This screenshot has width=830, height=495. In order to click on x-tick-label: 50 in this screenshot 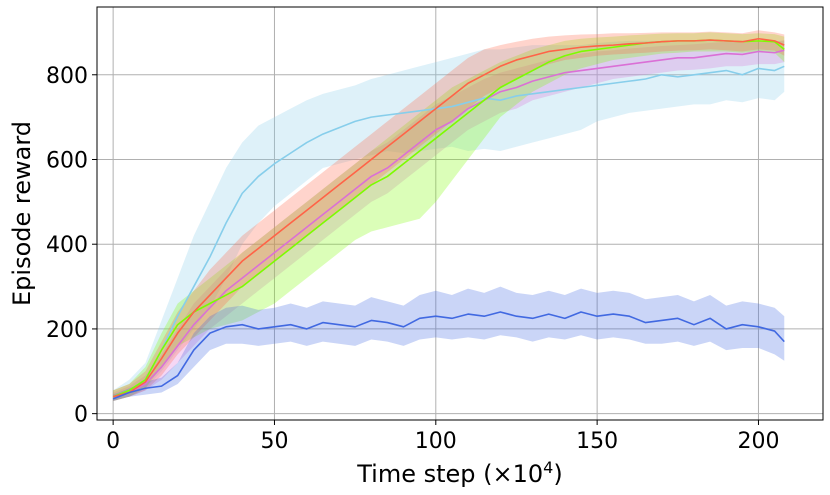, I will do `click(274, 441)`.